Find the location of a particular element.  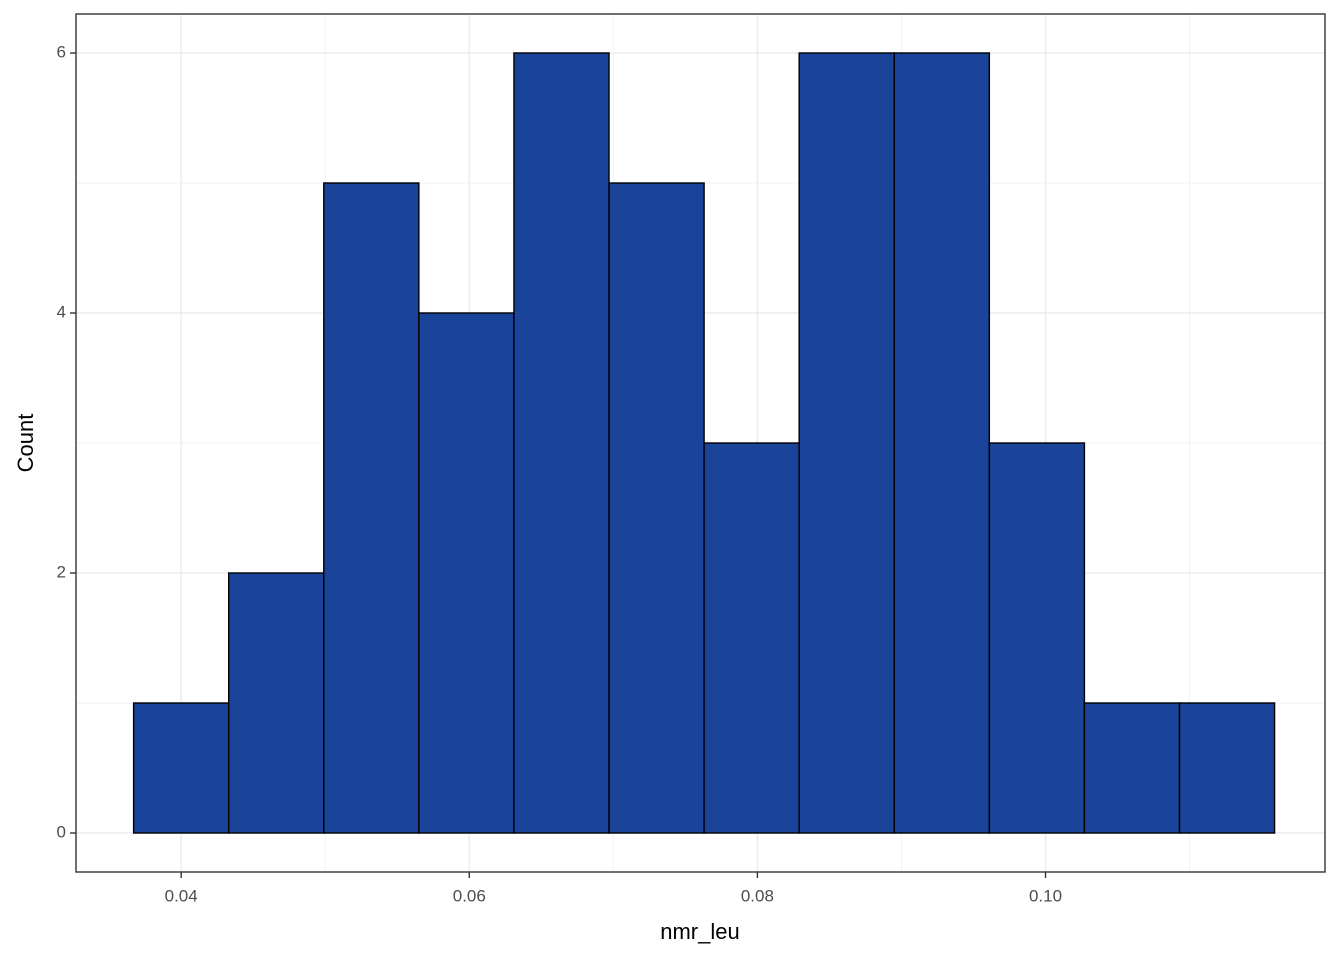

y-axis-title: Count is located at coordinates (25, 443).